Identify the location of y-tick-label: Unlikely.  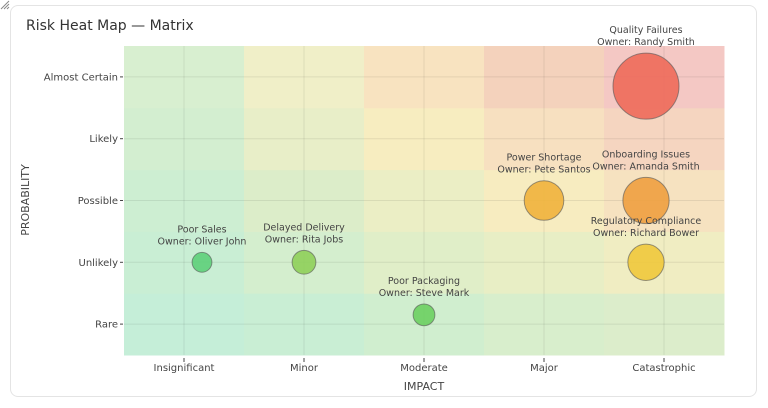
(99, 263).